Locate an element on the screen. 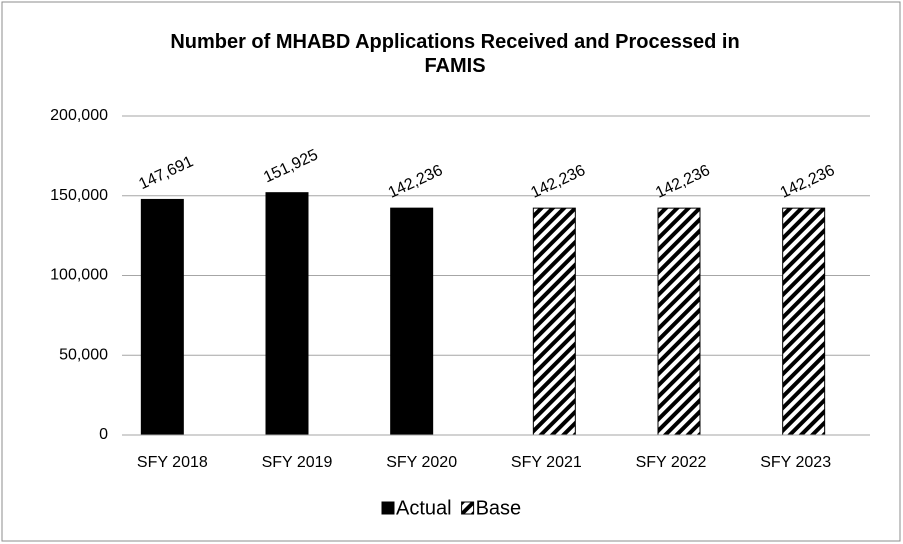 The height and width of the screenshot is (544, 903). y-tick-label: 200,000 is located at coordinates (79, 115).